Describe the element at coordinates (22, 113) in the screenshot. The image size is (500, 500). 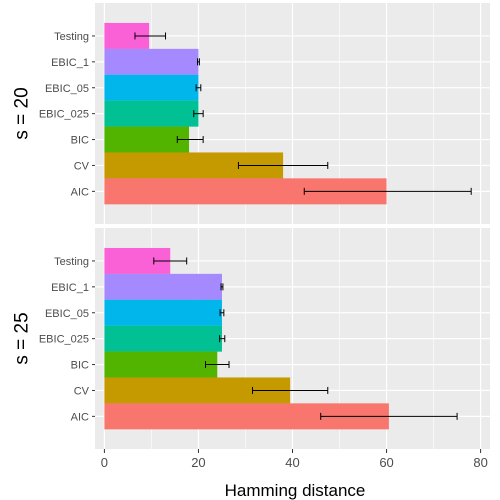
I see `panel-strip-label: s = 20` at that location.